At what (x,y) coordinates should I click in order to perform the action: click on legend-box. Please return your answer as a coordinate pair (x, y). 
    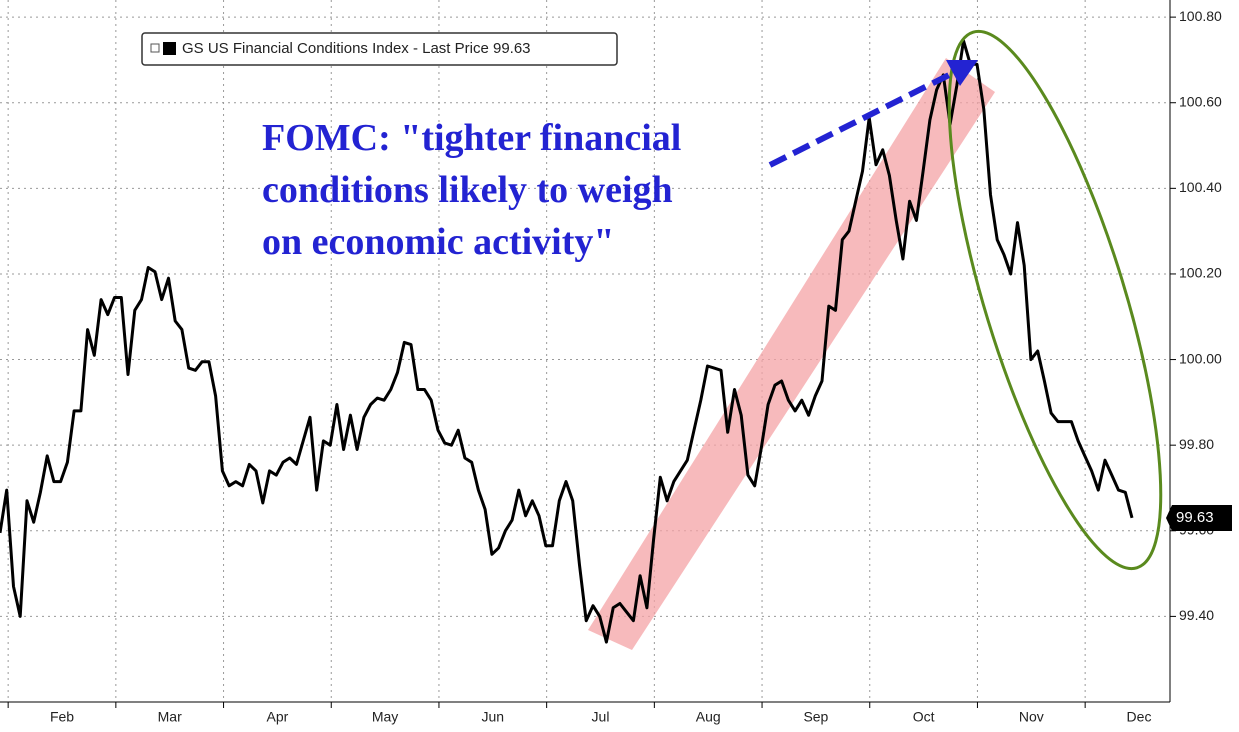
    Looking at the image, I should click on (379, 49).